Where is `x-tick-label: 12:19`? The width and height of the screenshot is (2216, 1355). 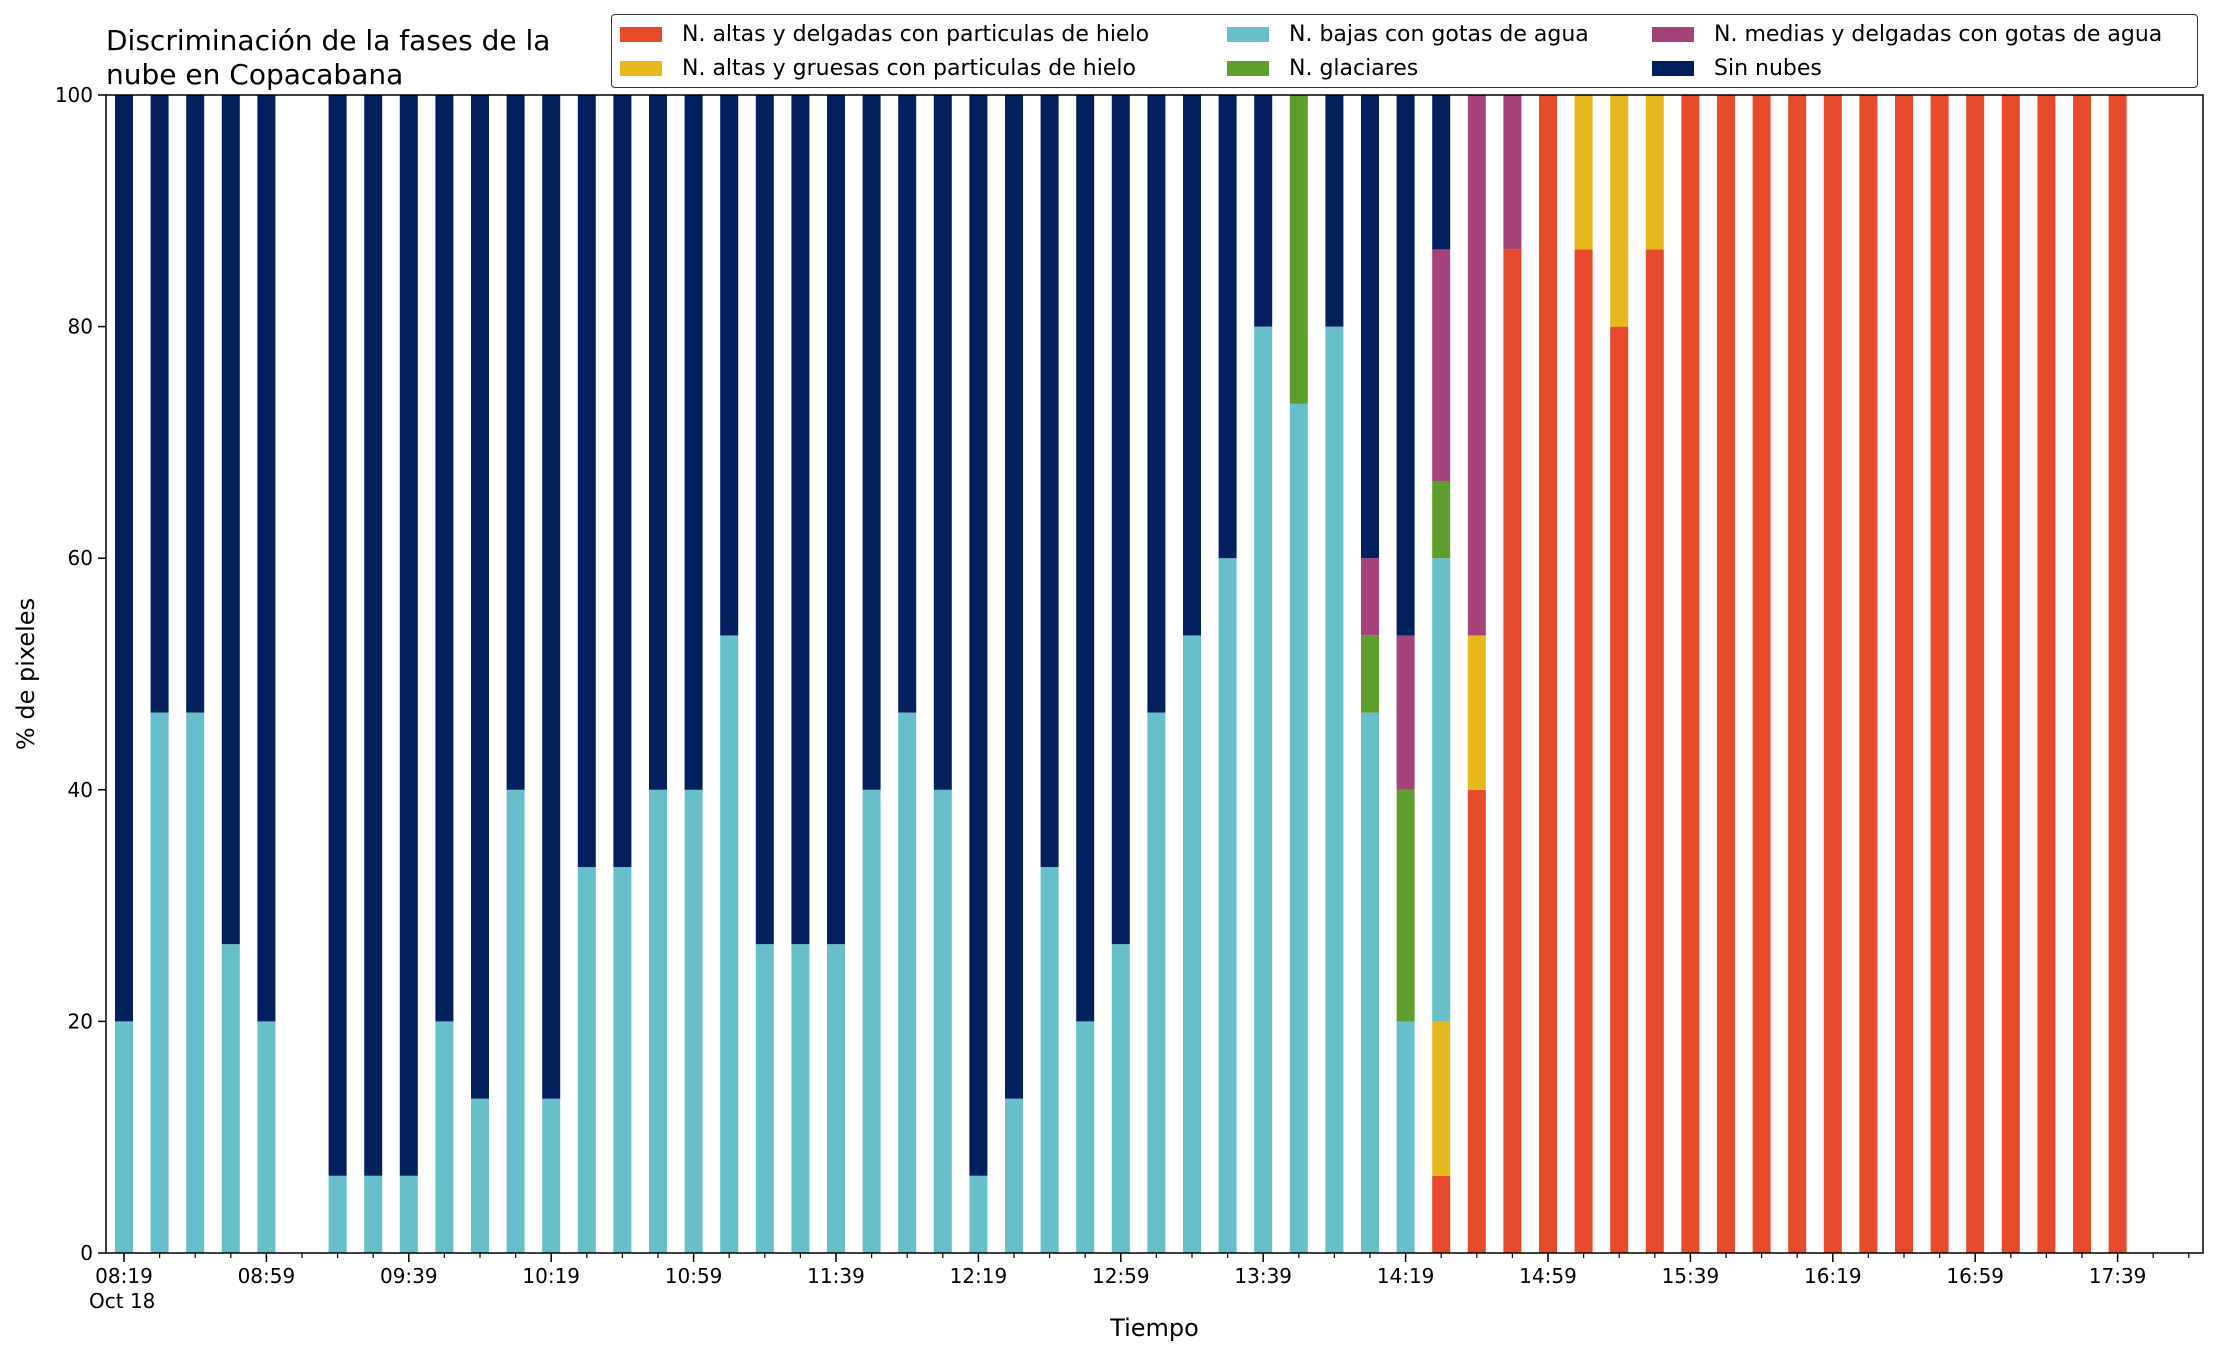 x-tick-label: 12:19 is located at coordinates (979, 1276).